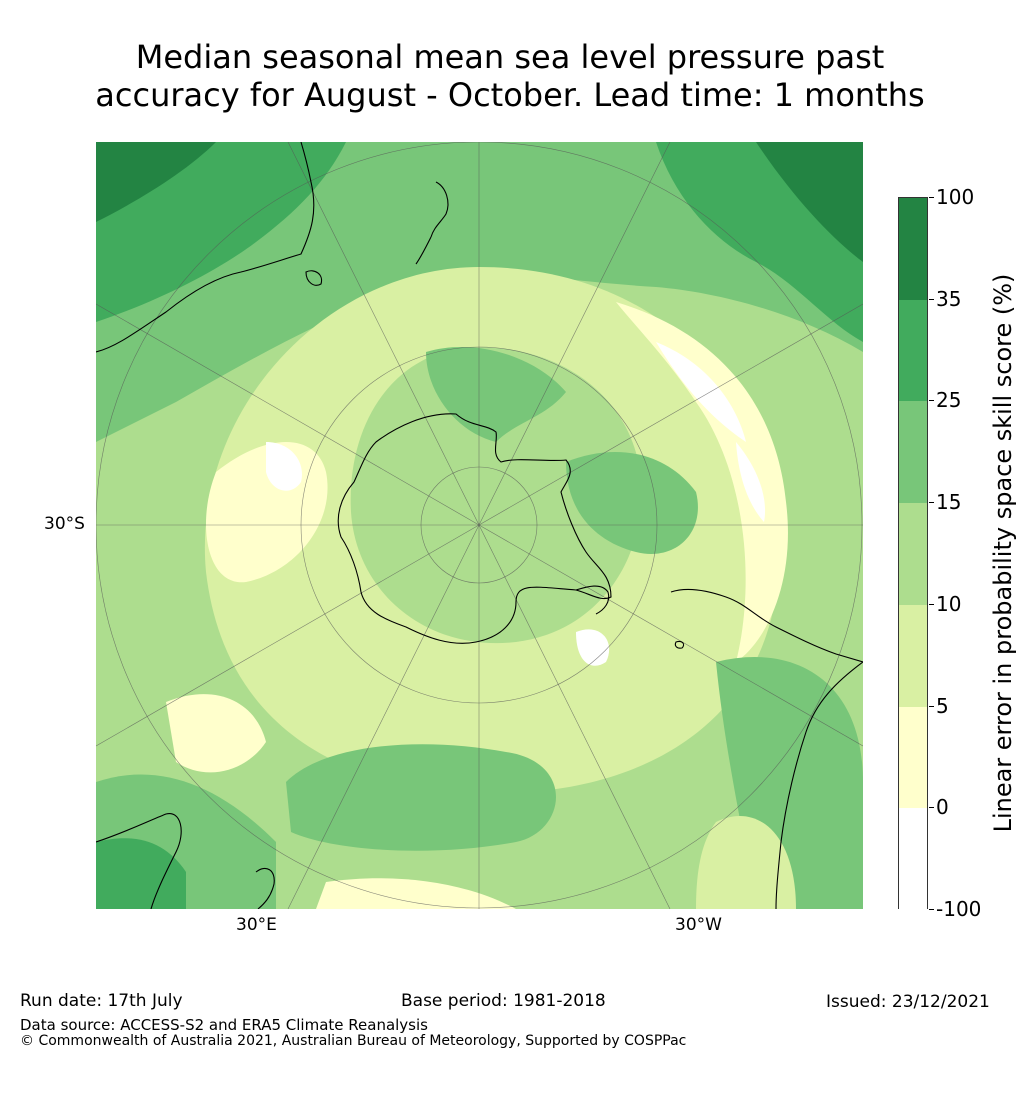 Image resolution: width=1020 pixels, height=1095 pixels. What do you see at coordinates (101, 1001) in the screenshot?
I see `run-date: Run date: 17th July` at bounding box center [101, 1001].